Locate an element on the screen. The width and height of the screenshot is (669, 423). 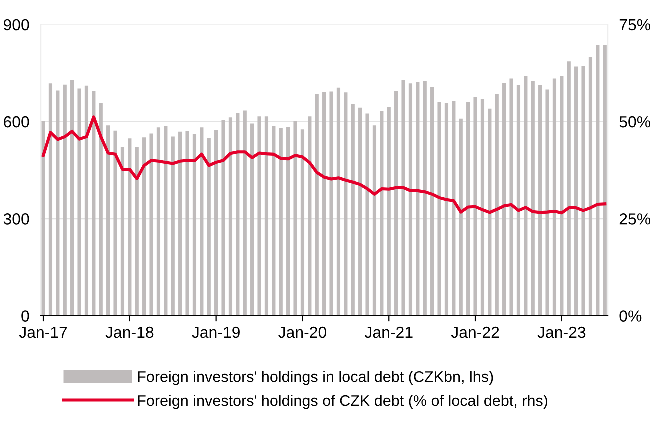
x-tick-label: Jan-18 is located at coordinates (130, 332).